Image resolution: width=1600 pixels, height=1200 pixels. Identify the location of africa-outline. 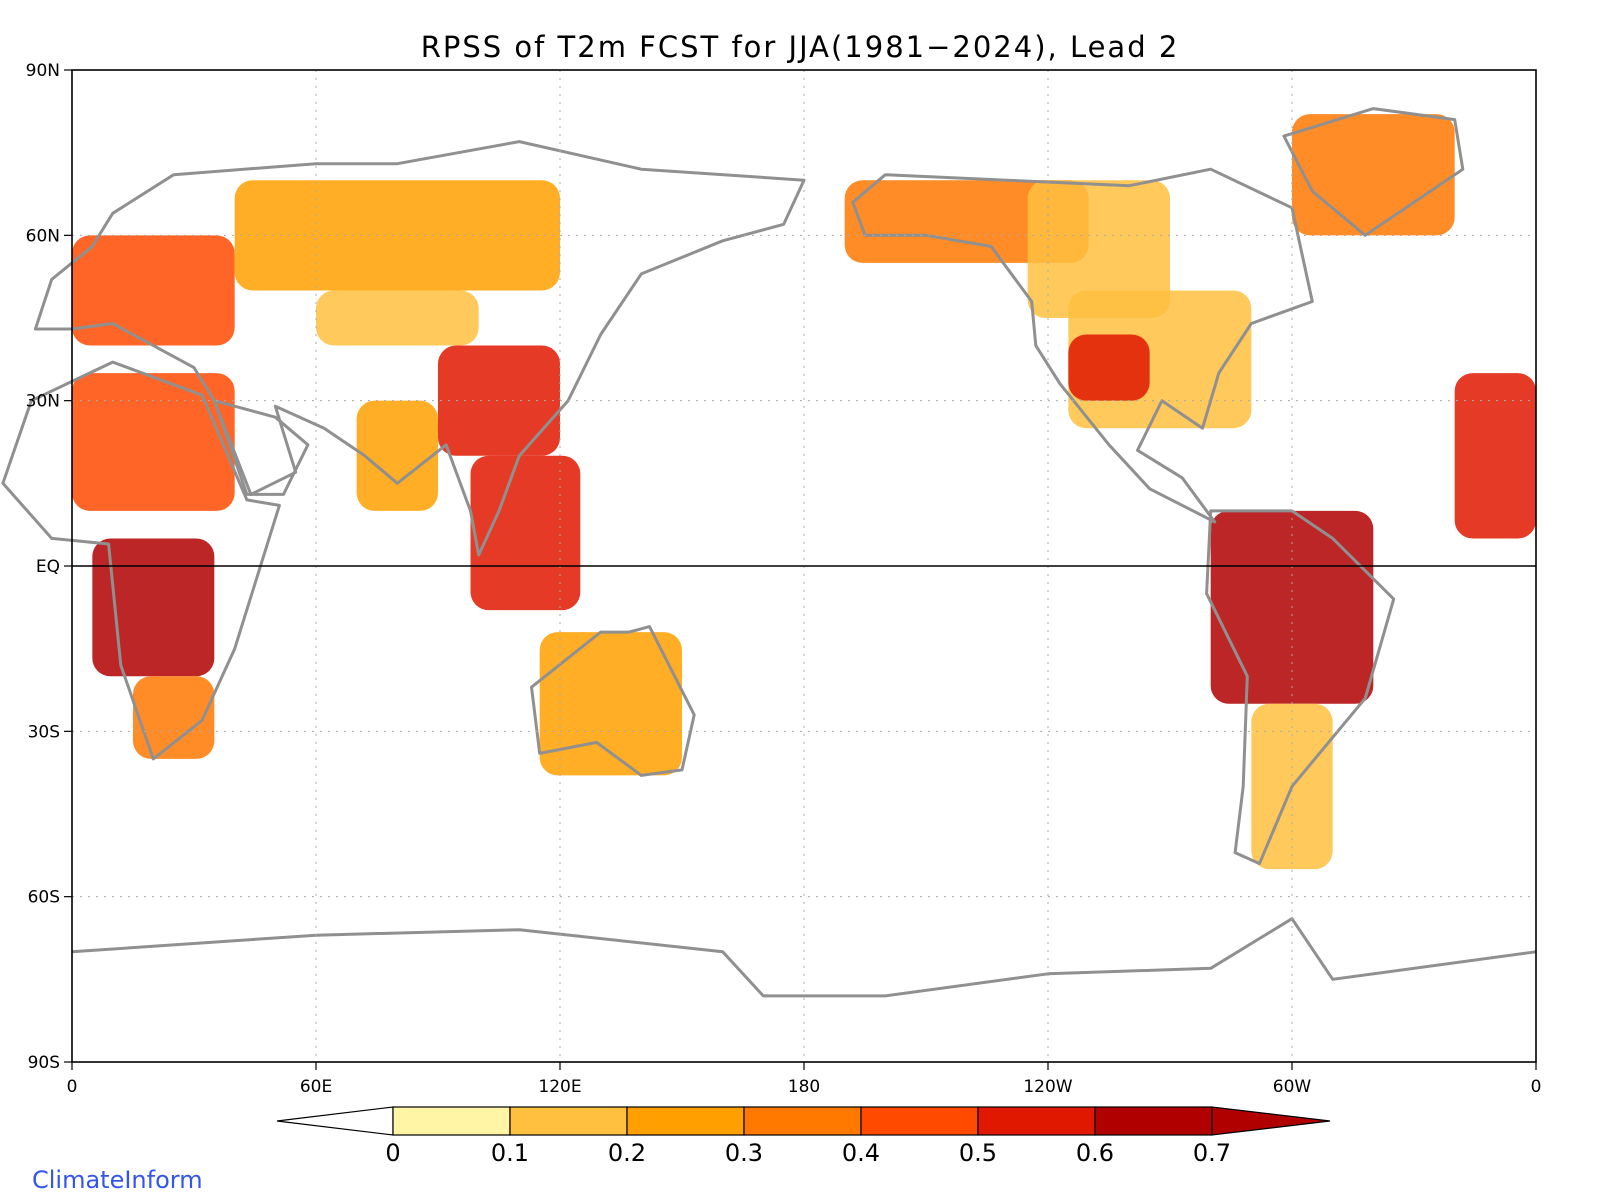
(141, 560).